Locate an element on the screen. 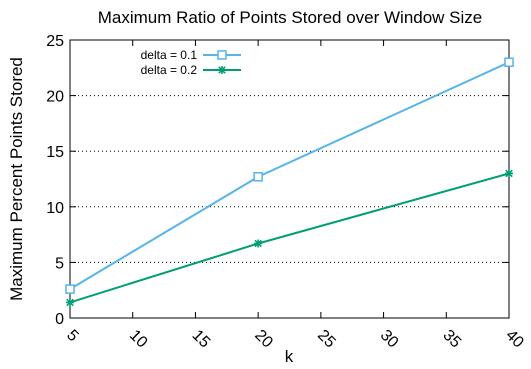  x-tick-label: 20 is located at coordinates (263, 339).